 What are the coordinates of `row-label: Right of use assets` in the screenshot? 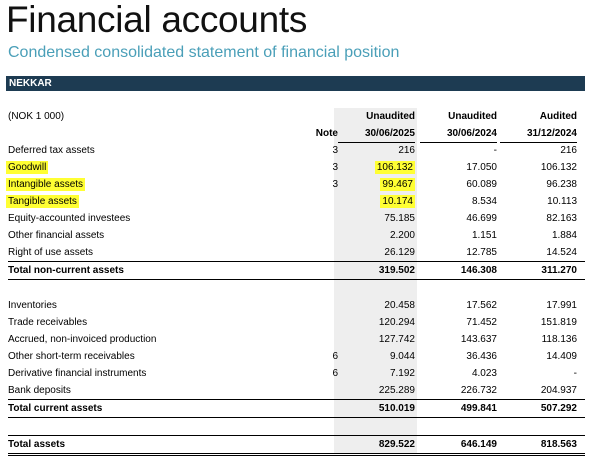 It's located at (51, 252).